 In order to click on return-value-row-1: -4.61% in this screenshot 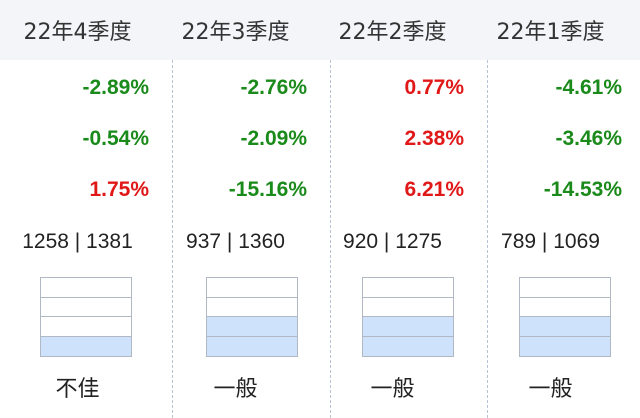, I will do `click(588, 87)`.